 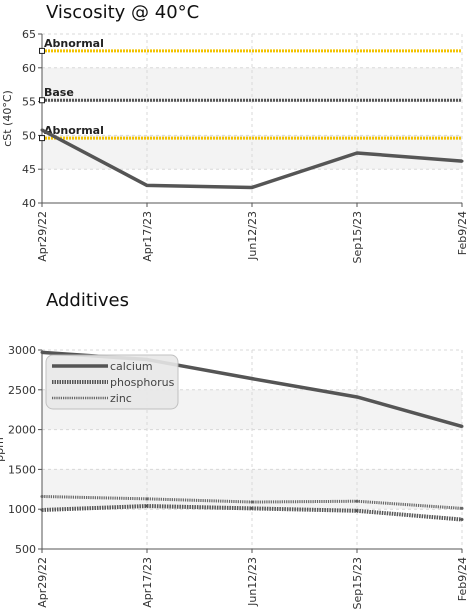 I want to click on y-tick-label: 1500, so click(x=22, y=469).